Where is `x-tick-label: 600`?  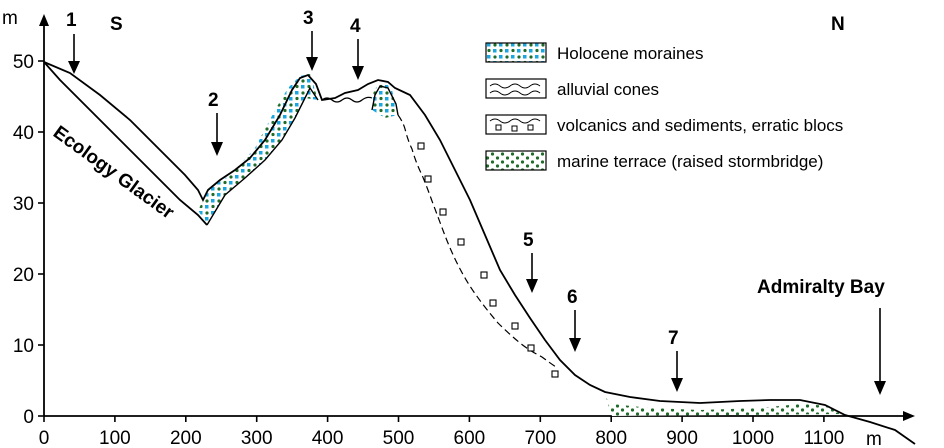
x-tick-label: 600 is located at coordinates (470, 438).